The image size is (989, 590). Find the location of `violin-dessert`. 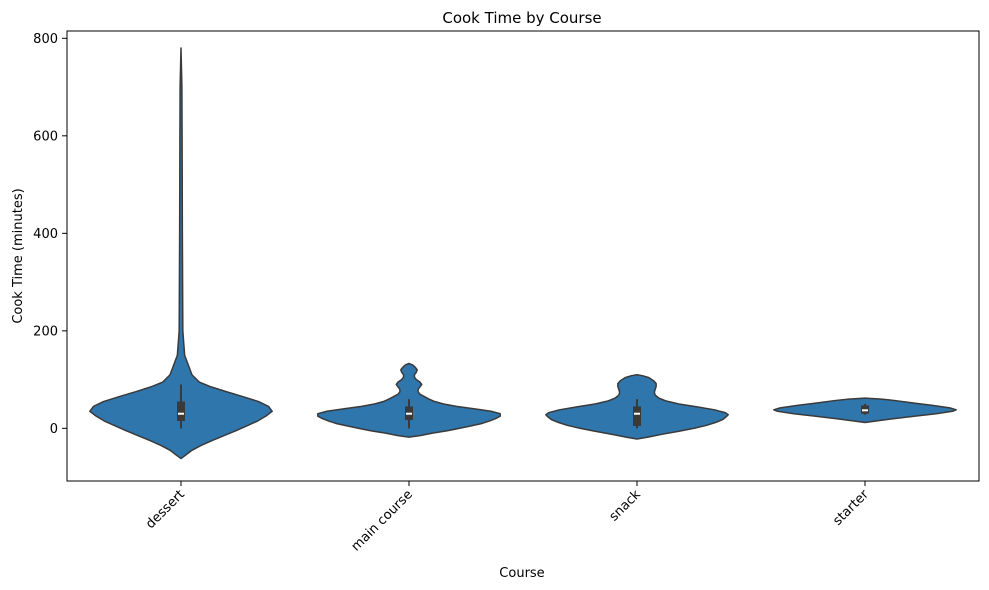

violin-dessert is located at coordinates (181, 253).